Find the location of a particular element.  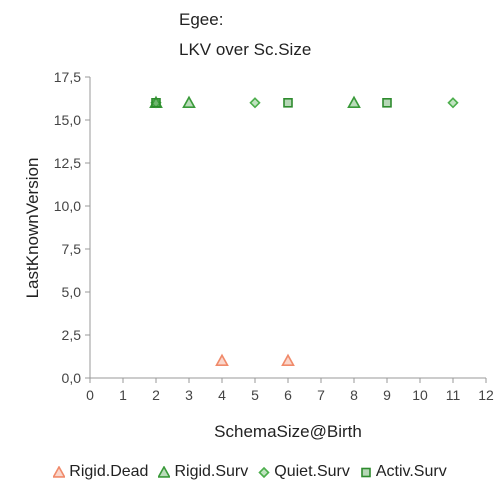

y-tick-label: 10,0 is located at coordinates (67, 206).